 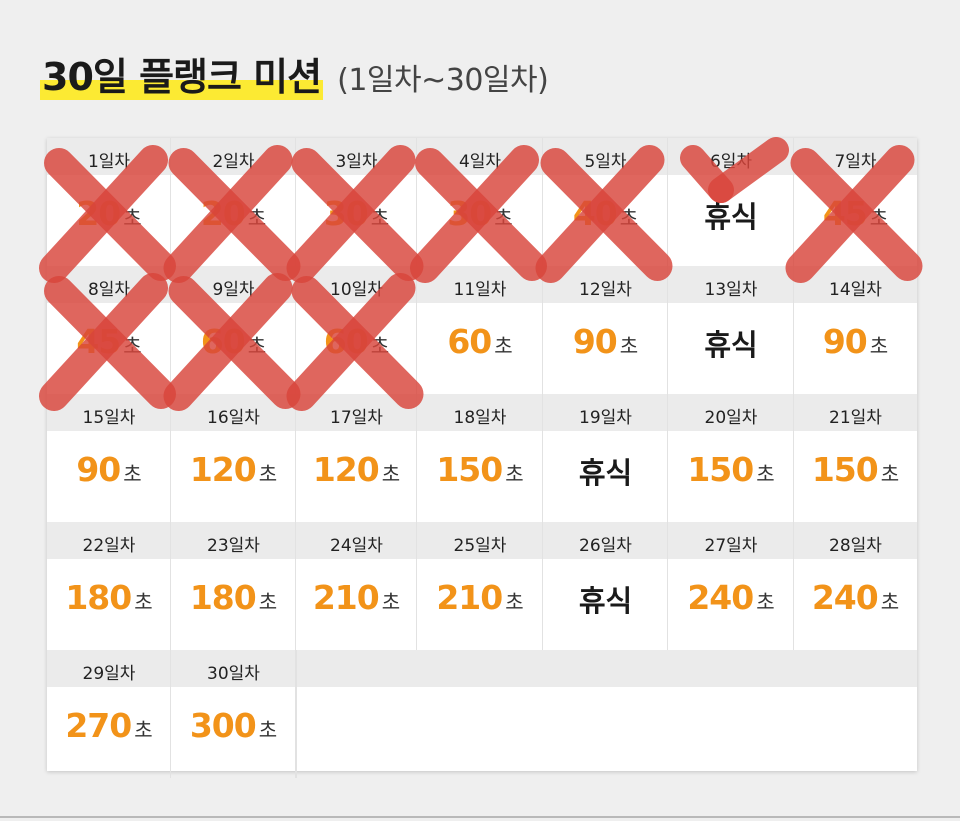 I want to click on plank-seconds: 270, so click(x=98, y=725).